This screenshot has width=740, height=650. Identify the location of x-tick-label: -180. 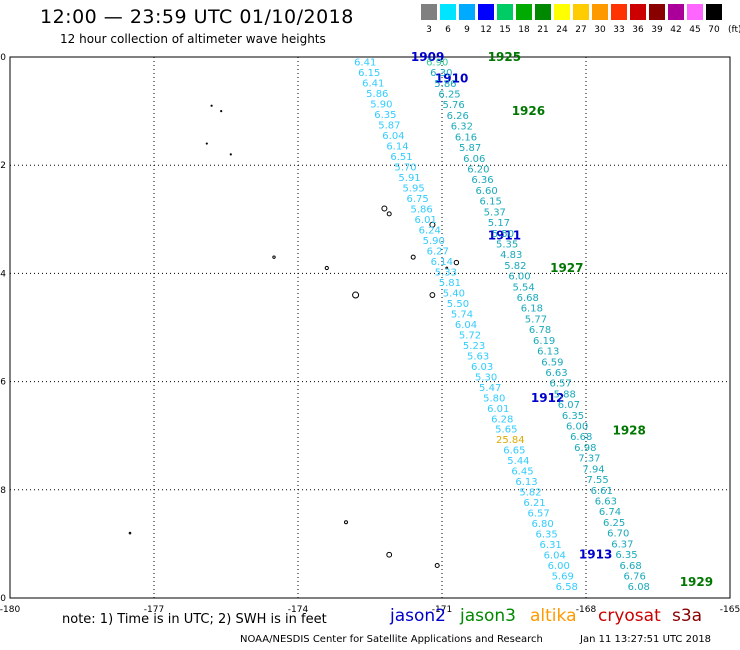
(10, 610).